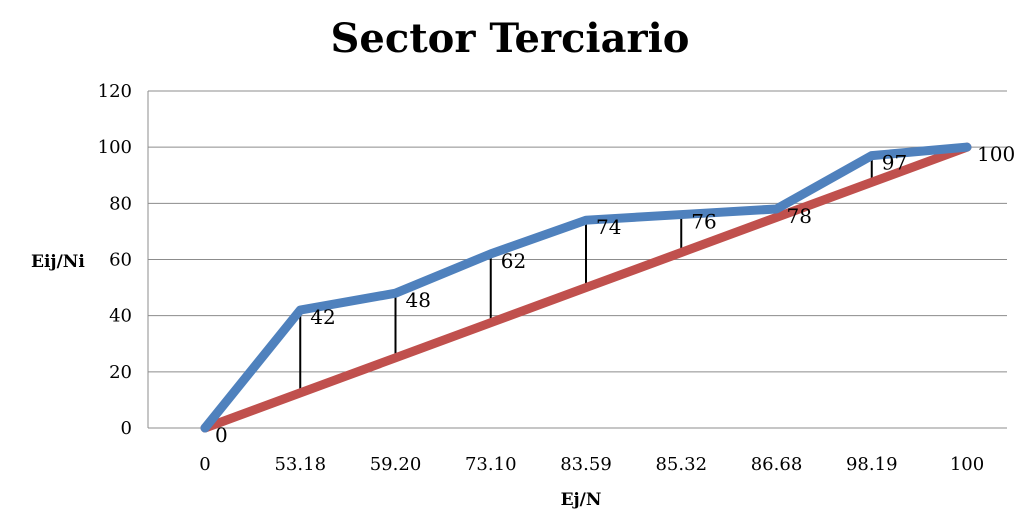  What do you see at coordinates (120, 203) in the screenshot?
I see `y-tick-label: 80` at bounding box center [120, 203].